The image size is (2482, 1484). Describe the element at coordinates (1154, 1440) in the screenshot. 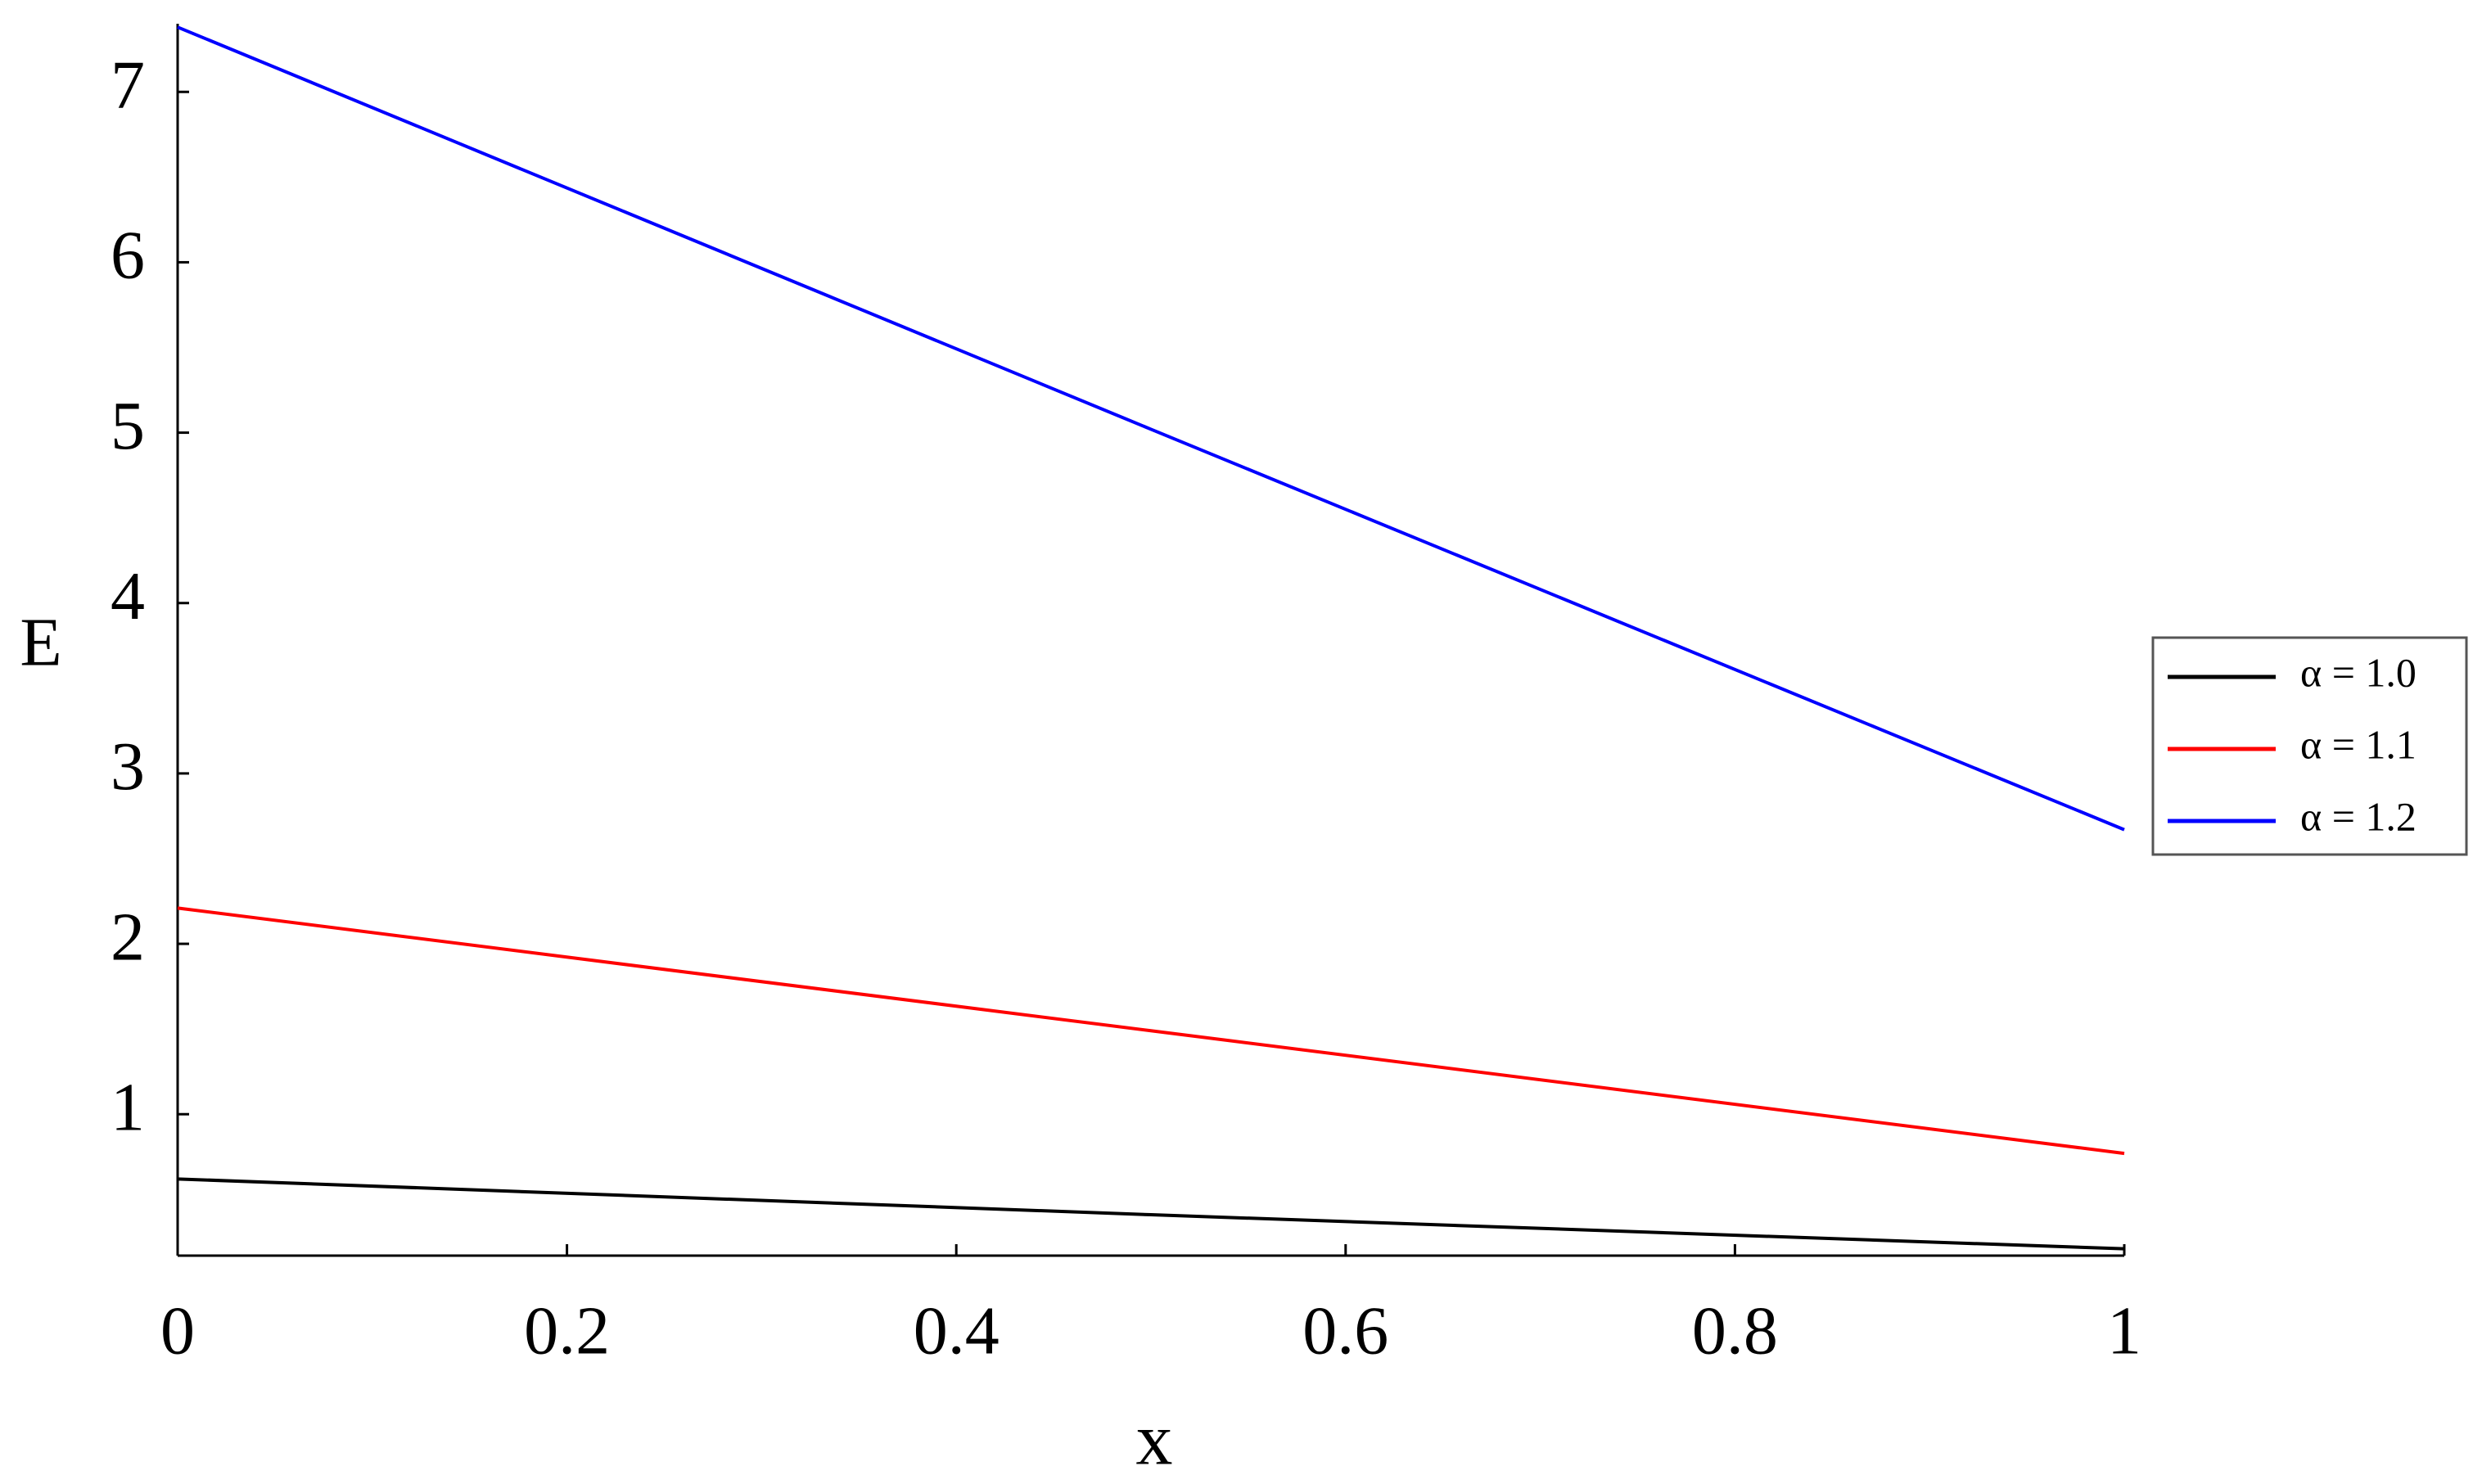

I see `x-axis-label: x` at that location.